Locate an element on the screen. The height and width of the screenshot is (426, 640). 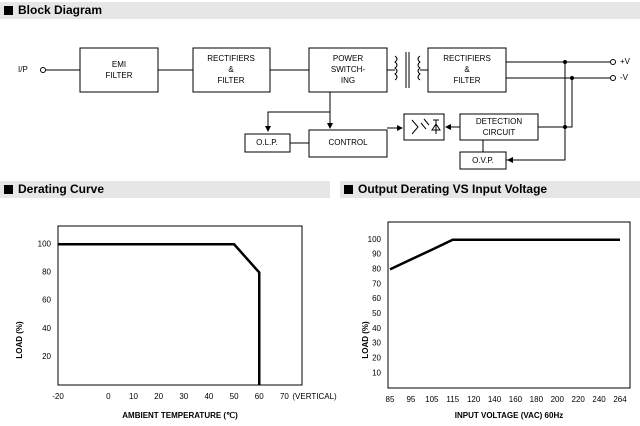
block-label: POWER is located at coordinates (348, 58).